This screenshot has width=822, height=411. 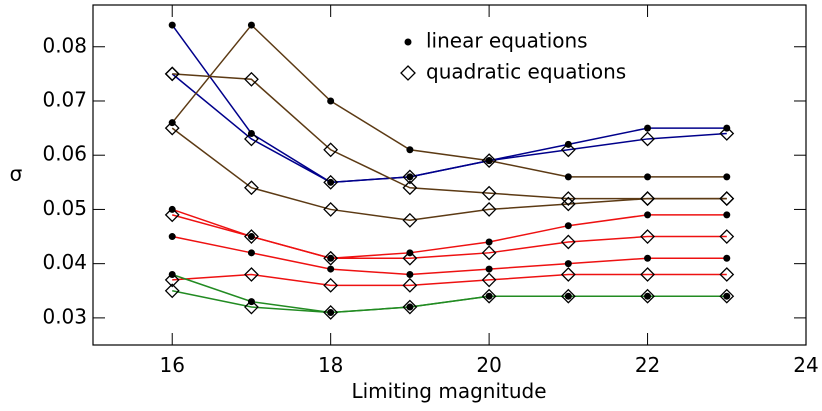 I want to click on x-tick-label: 18, so click(x=330, y=365).